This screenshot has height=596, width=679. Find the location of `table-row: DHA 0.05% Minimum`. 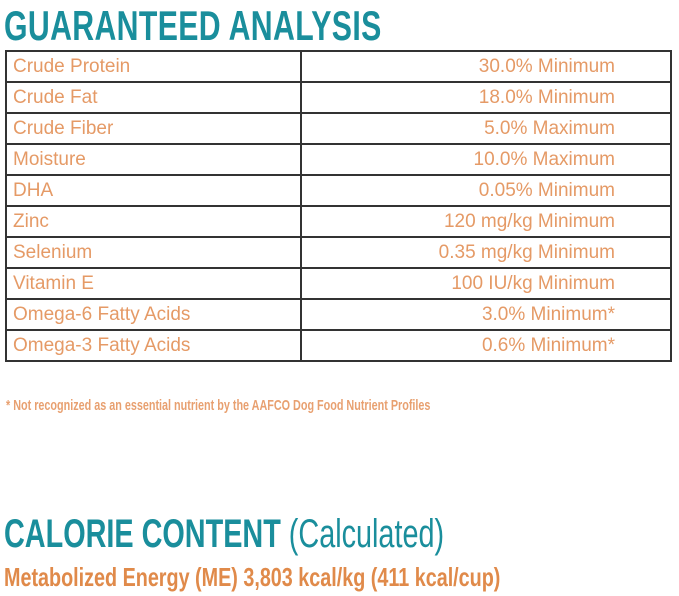

table-row: DHA 0.05% Minimum is located at coordinates (338, 190).